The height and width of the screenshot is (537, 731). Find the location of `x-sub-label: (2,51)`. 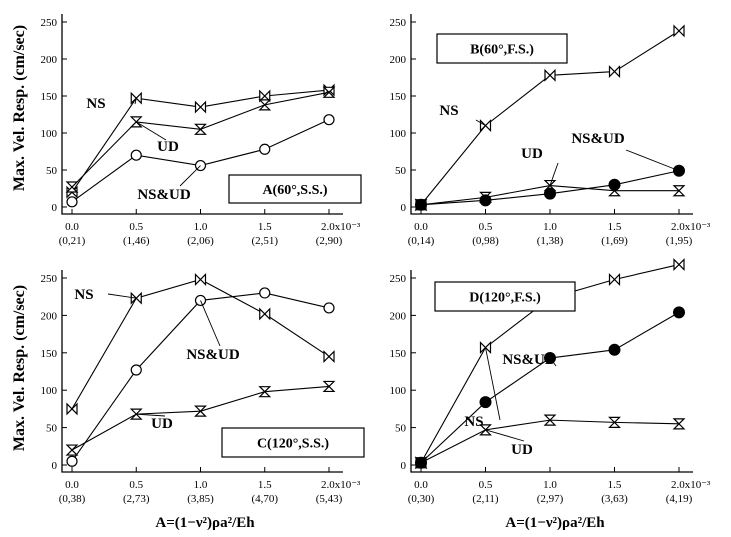

x-sub-label: (2,51) is located at coordinates (264, 241).